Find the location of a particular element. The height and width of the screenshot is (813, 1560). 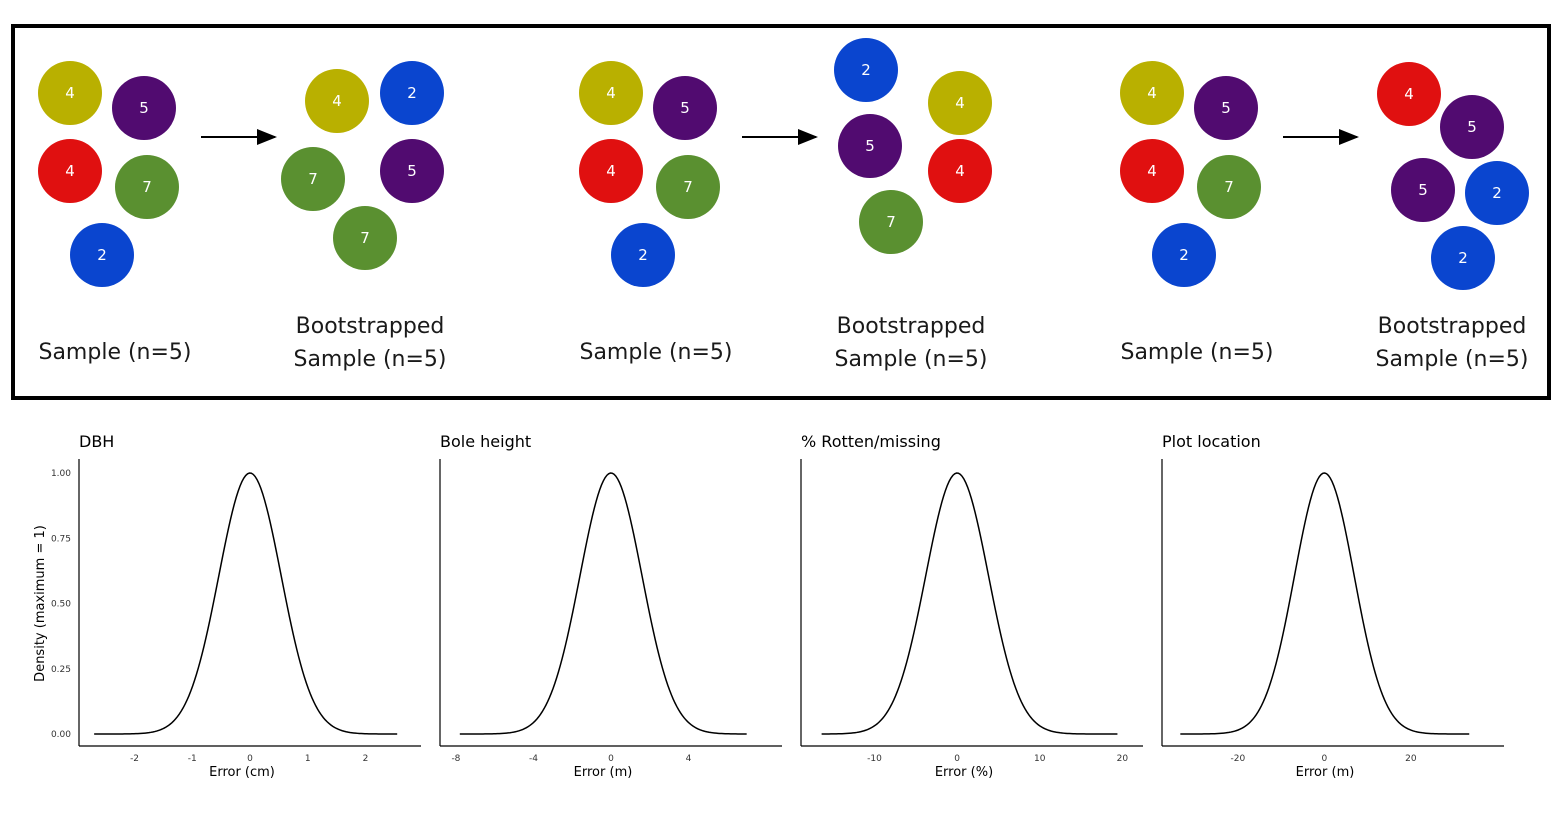

density-panel: % Rotten/missing -10 0 10 20 Error (%) is located at coordinates (971, 606).